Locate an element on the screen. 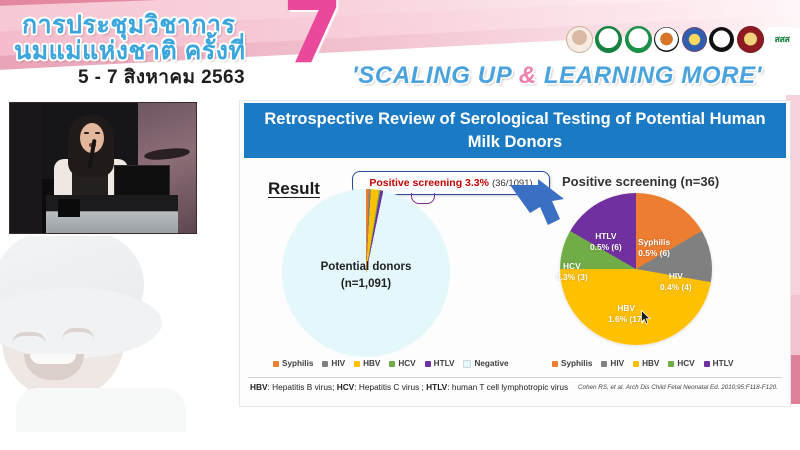 This screenshot has width=800, height=450. legend-r-label-hcv: HCV is located at coordinates (686, 363).